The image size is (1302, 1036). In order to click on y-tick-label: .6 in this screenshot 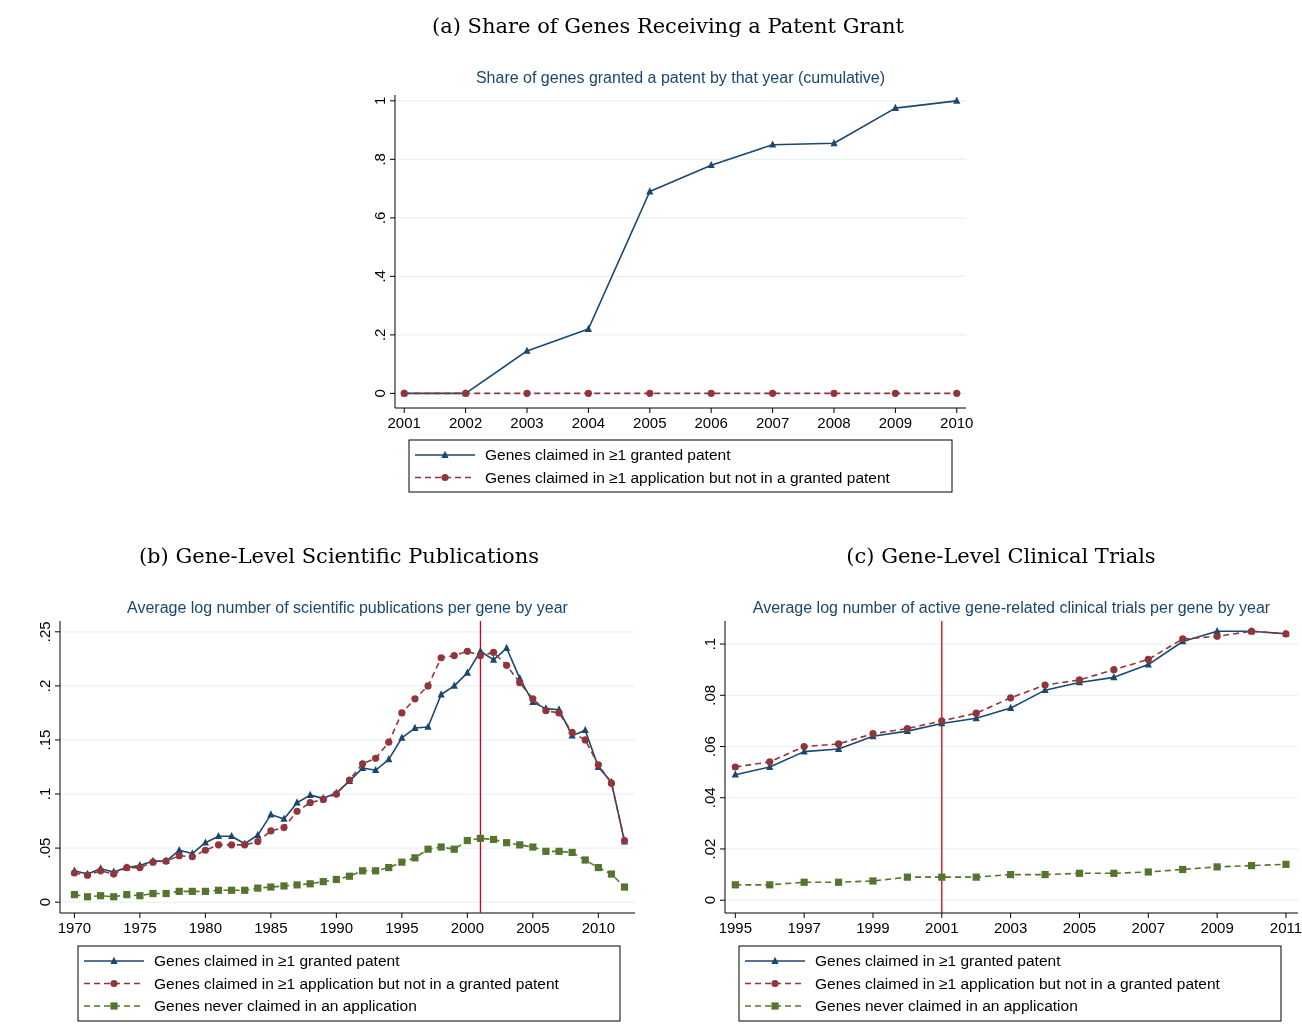, I will do `click(379, 218)`.